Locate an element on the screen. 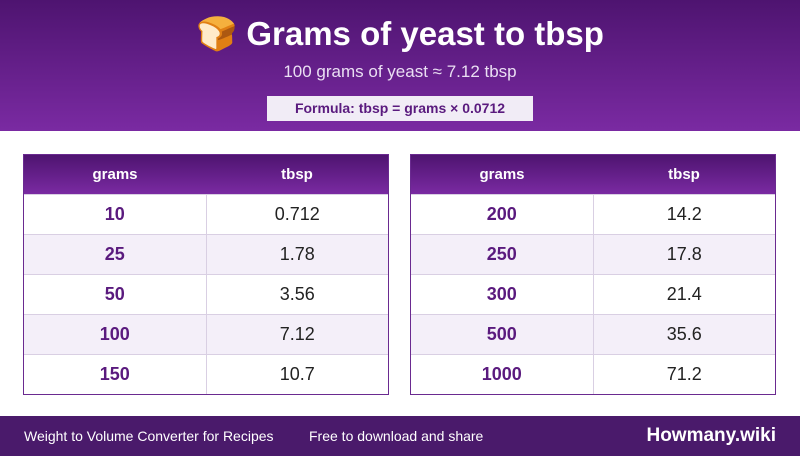  footer-text: Free to download and share is located at coordinates (396, 436).